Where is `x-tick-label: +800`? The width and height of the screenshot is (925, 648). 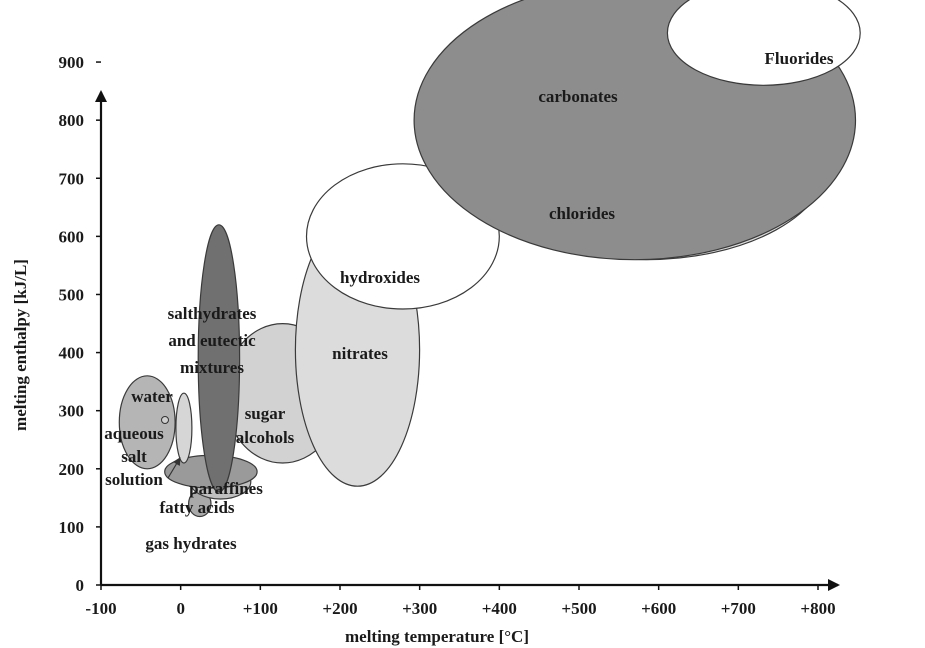
x-tick-label: +800 is located at coordinates (817, 608).